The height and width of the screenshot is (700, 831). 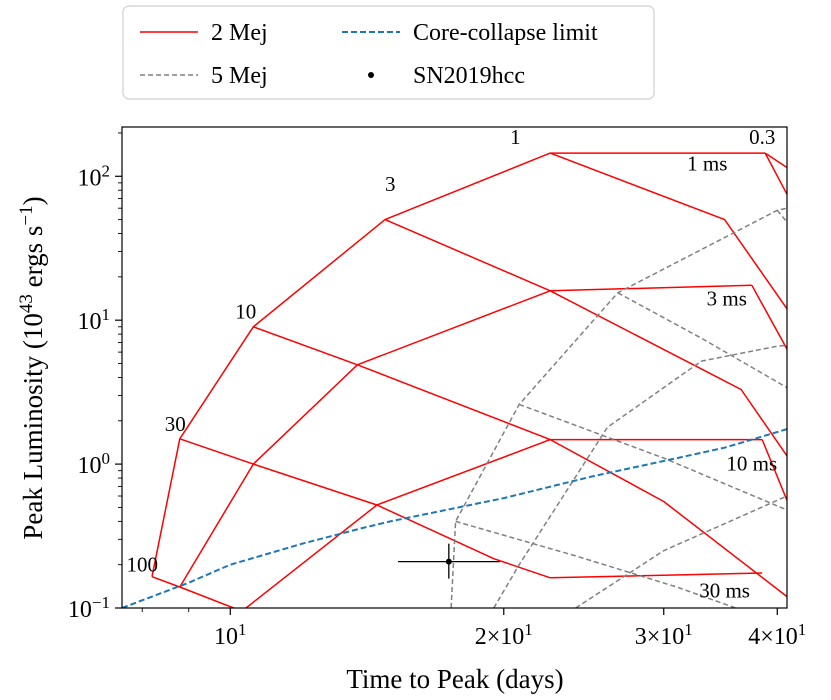 What do you see at coordinates (230, 635) in the screenshot?
I see `x-tick-label-0: 101` at bounding box center [230, 635].